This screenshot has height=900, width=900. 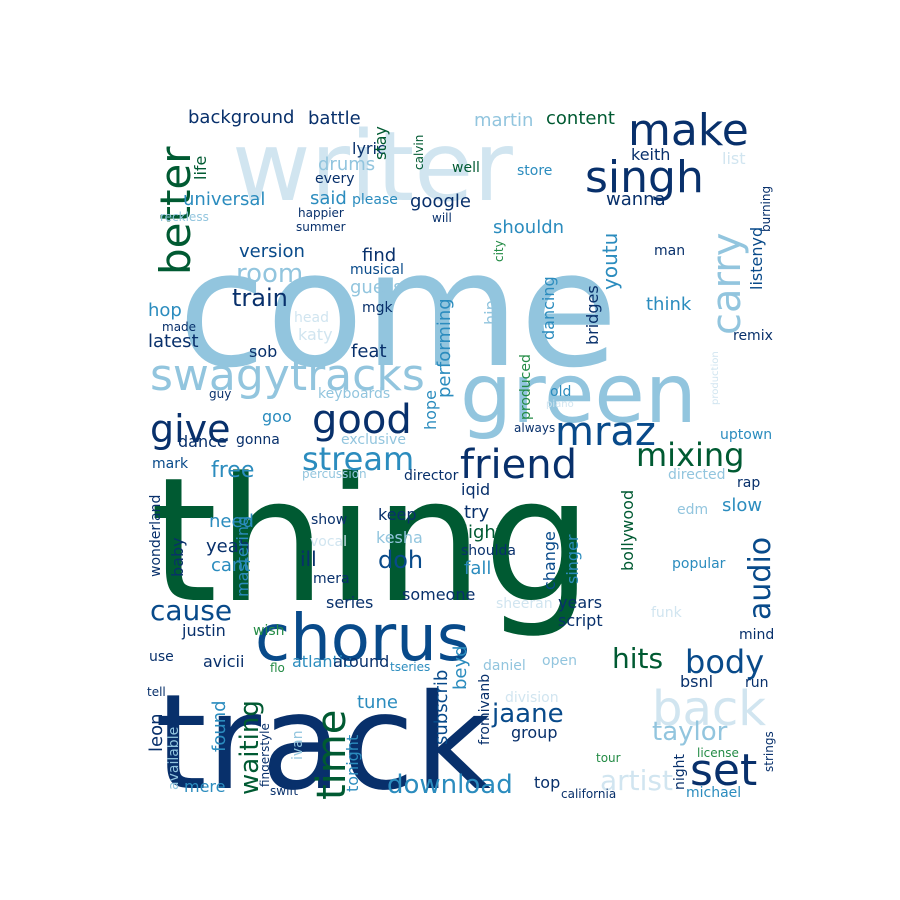 I want to click on word-every: every, so click(x=335, y=179).